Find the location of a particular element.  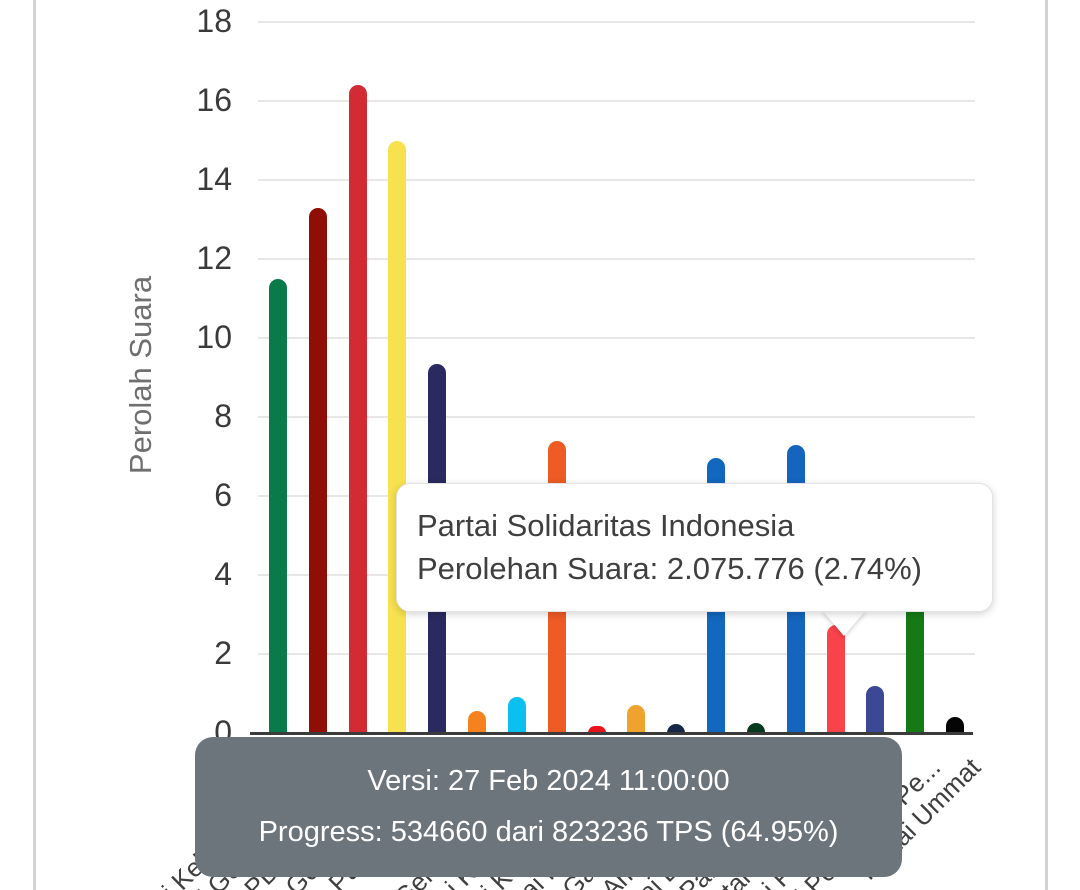

tooltip-party-name: Partai Solidaritas Indonesia is located at coordinates (606, 525).